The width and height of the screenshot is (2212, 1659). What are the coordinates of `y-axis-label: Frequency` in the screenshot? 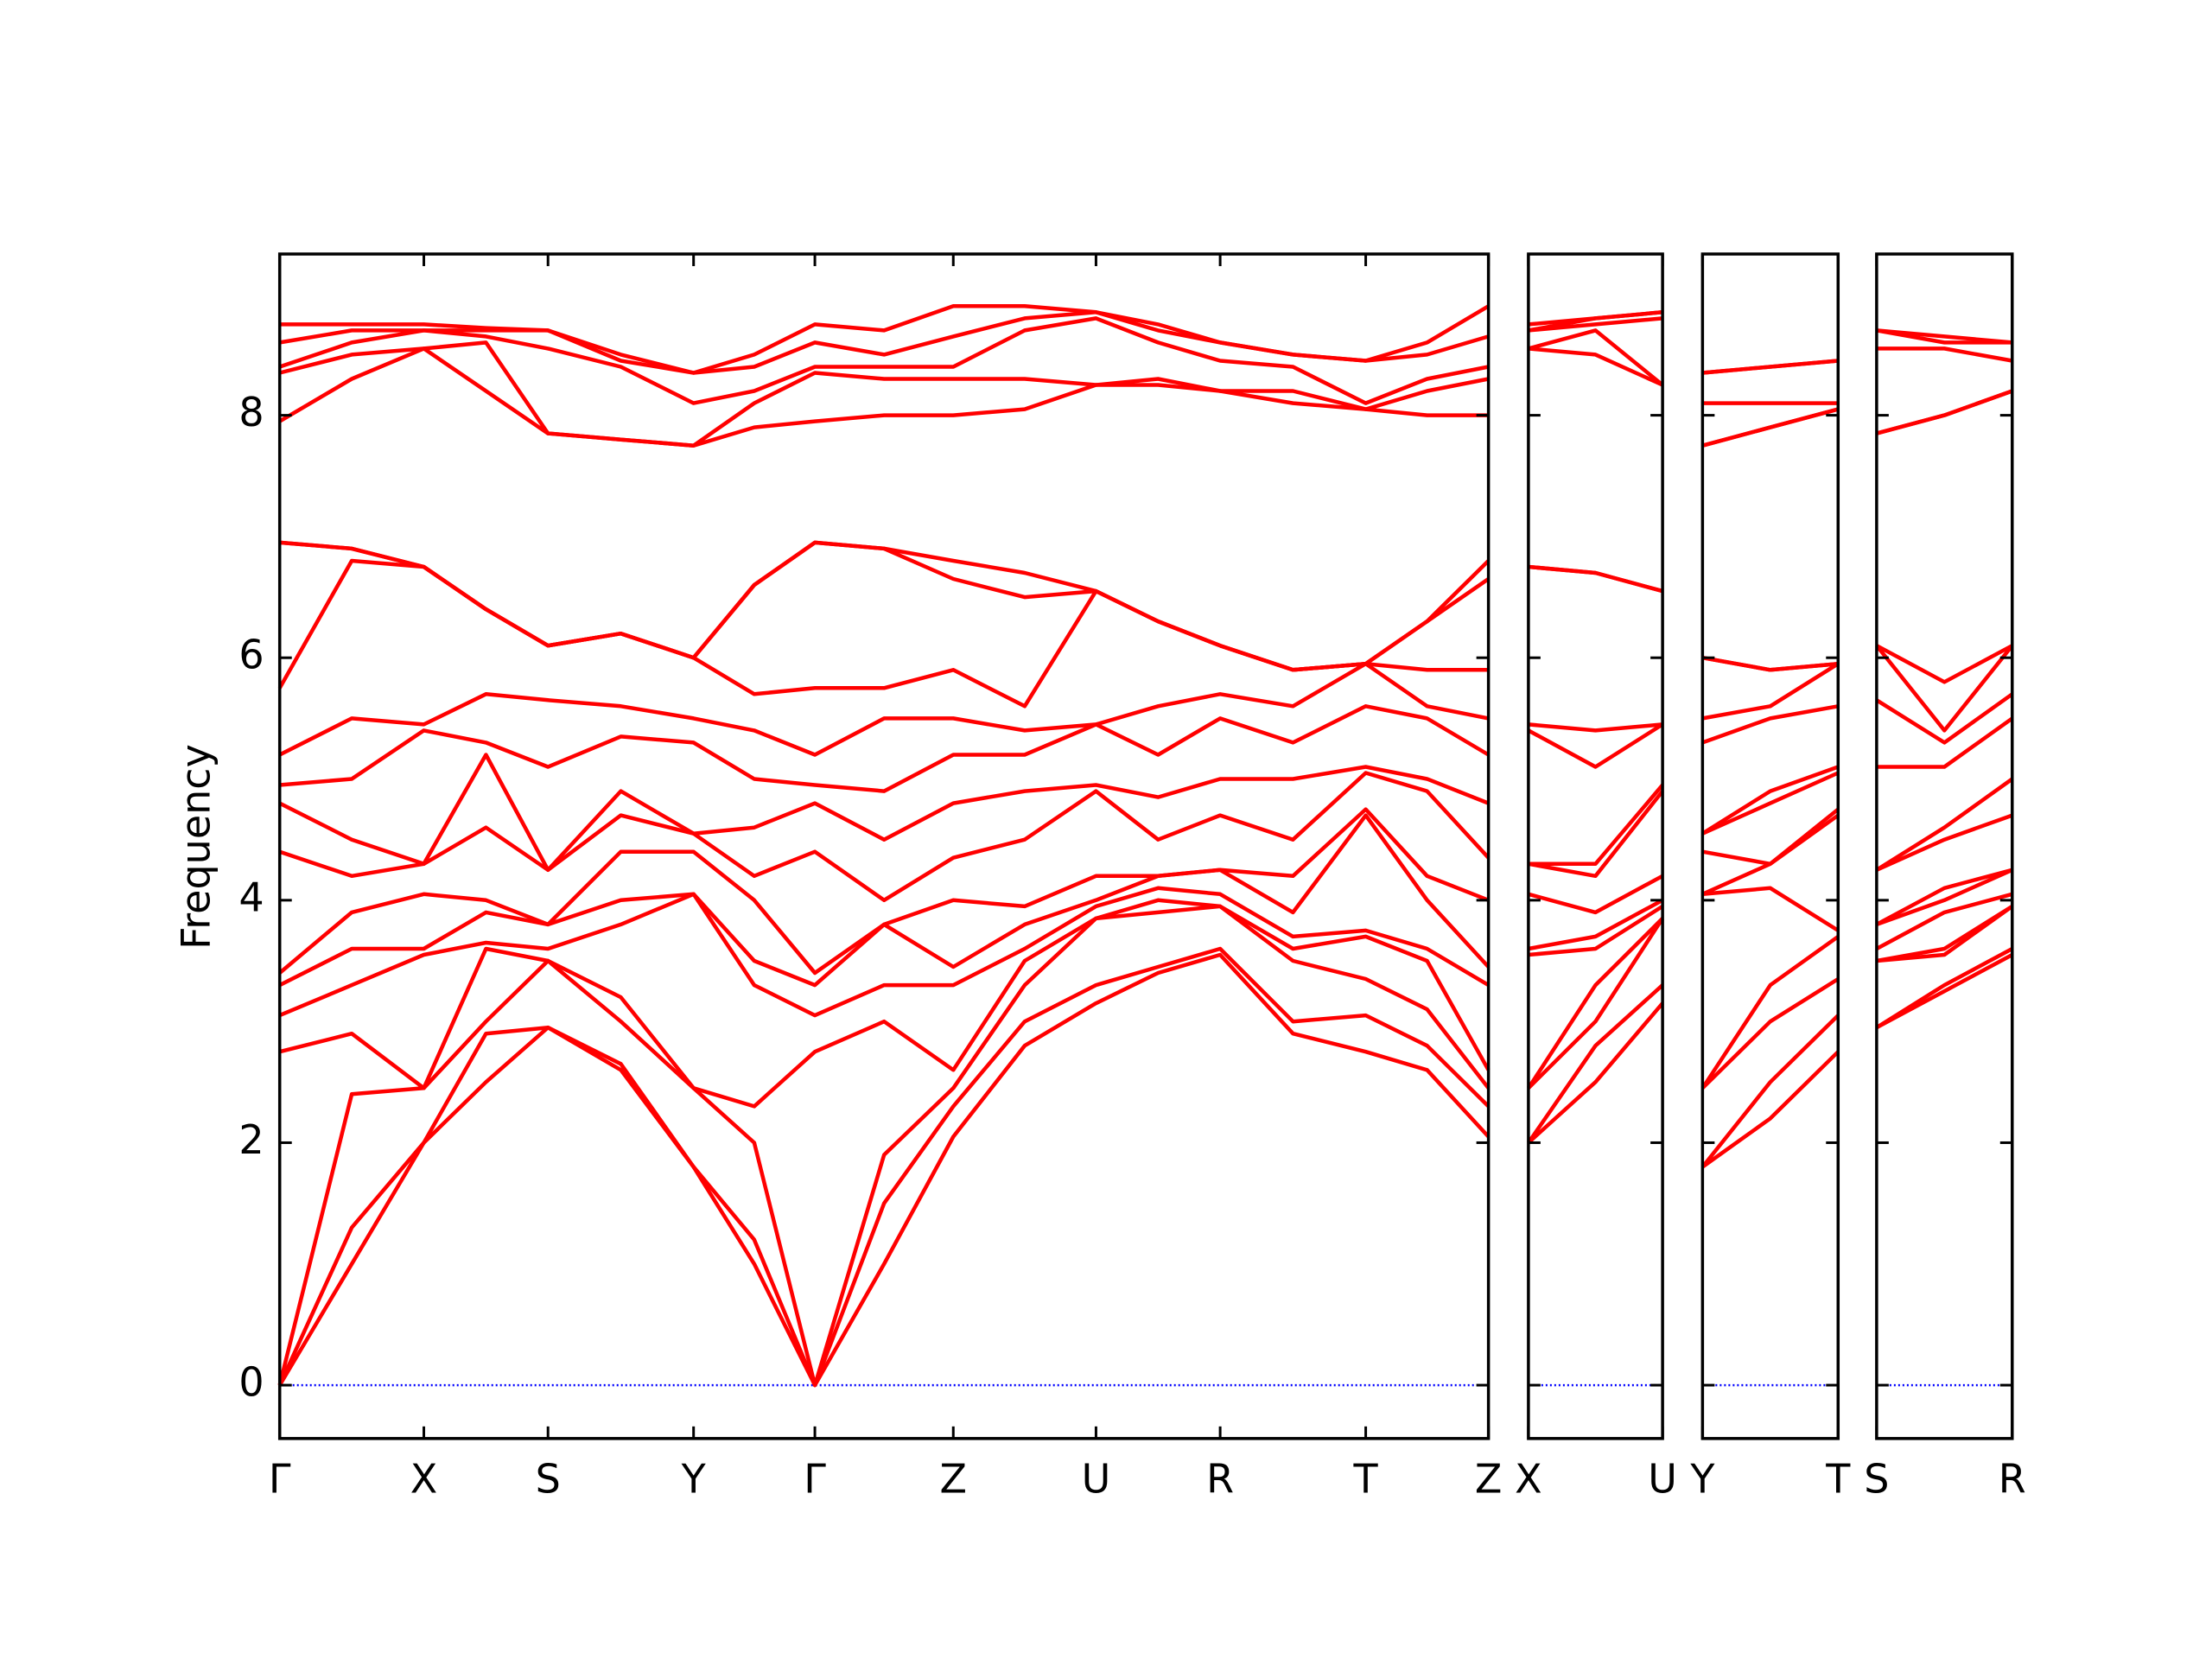 It's located at (196, 847).